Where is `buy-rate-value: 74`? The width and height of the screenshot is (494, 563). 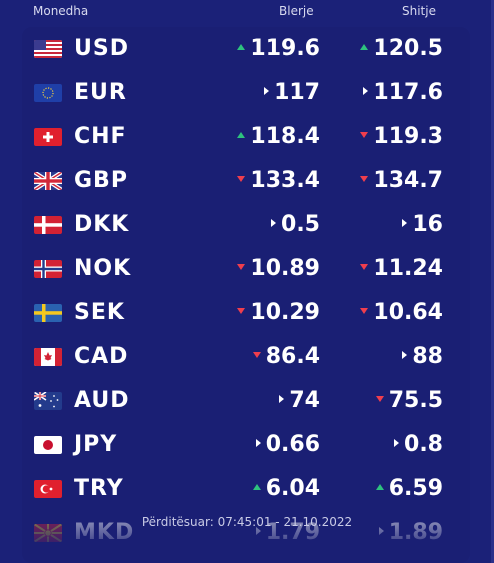 buy-rate-value: 74 is located at coordinates (304, 400).